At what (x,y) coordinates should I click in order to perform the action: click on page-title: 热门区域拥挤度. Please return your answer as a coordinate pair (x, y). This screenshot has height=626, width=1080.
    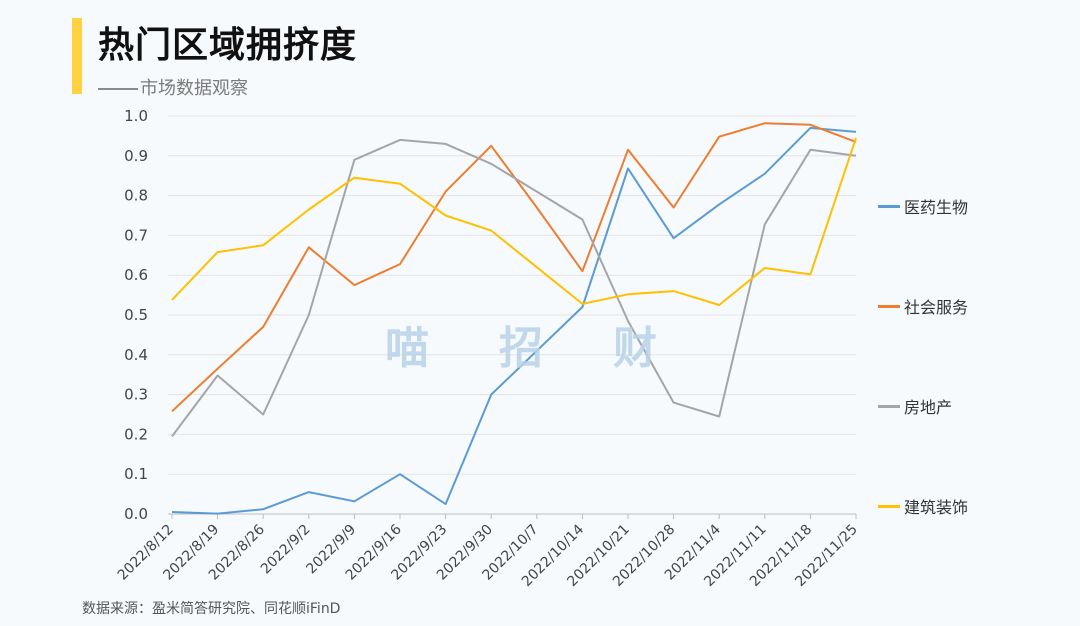
    Looking at the image, I should click on (228, 45).